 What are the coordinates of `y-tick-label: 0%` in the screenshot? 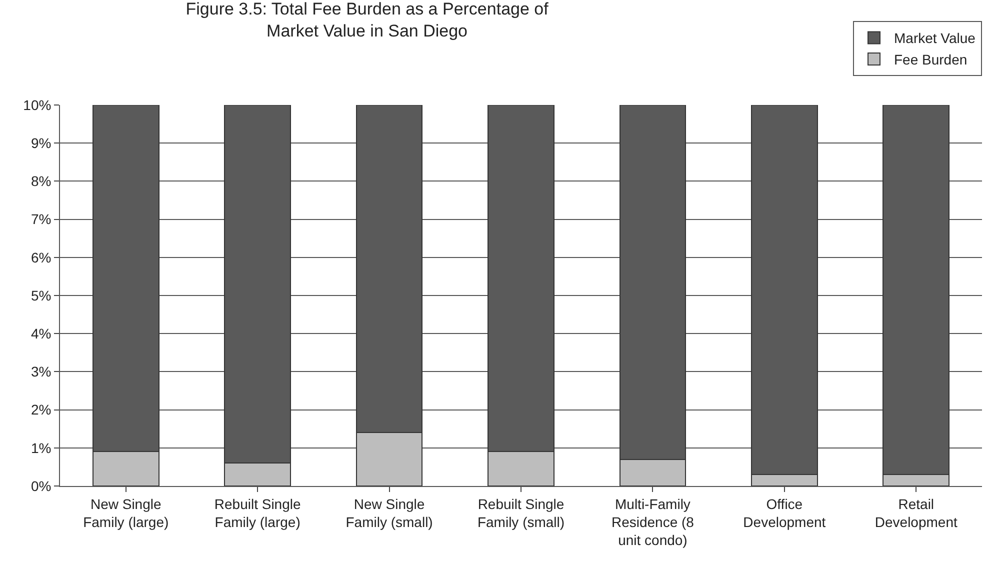 It's located at (41, 486).